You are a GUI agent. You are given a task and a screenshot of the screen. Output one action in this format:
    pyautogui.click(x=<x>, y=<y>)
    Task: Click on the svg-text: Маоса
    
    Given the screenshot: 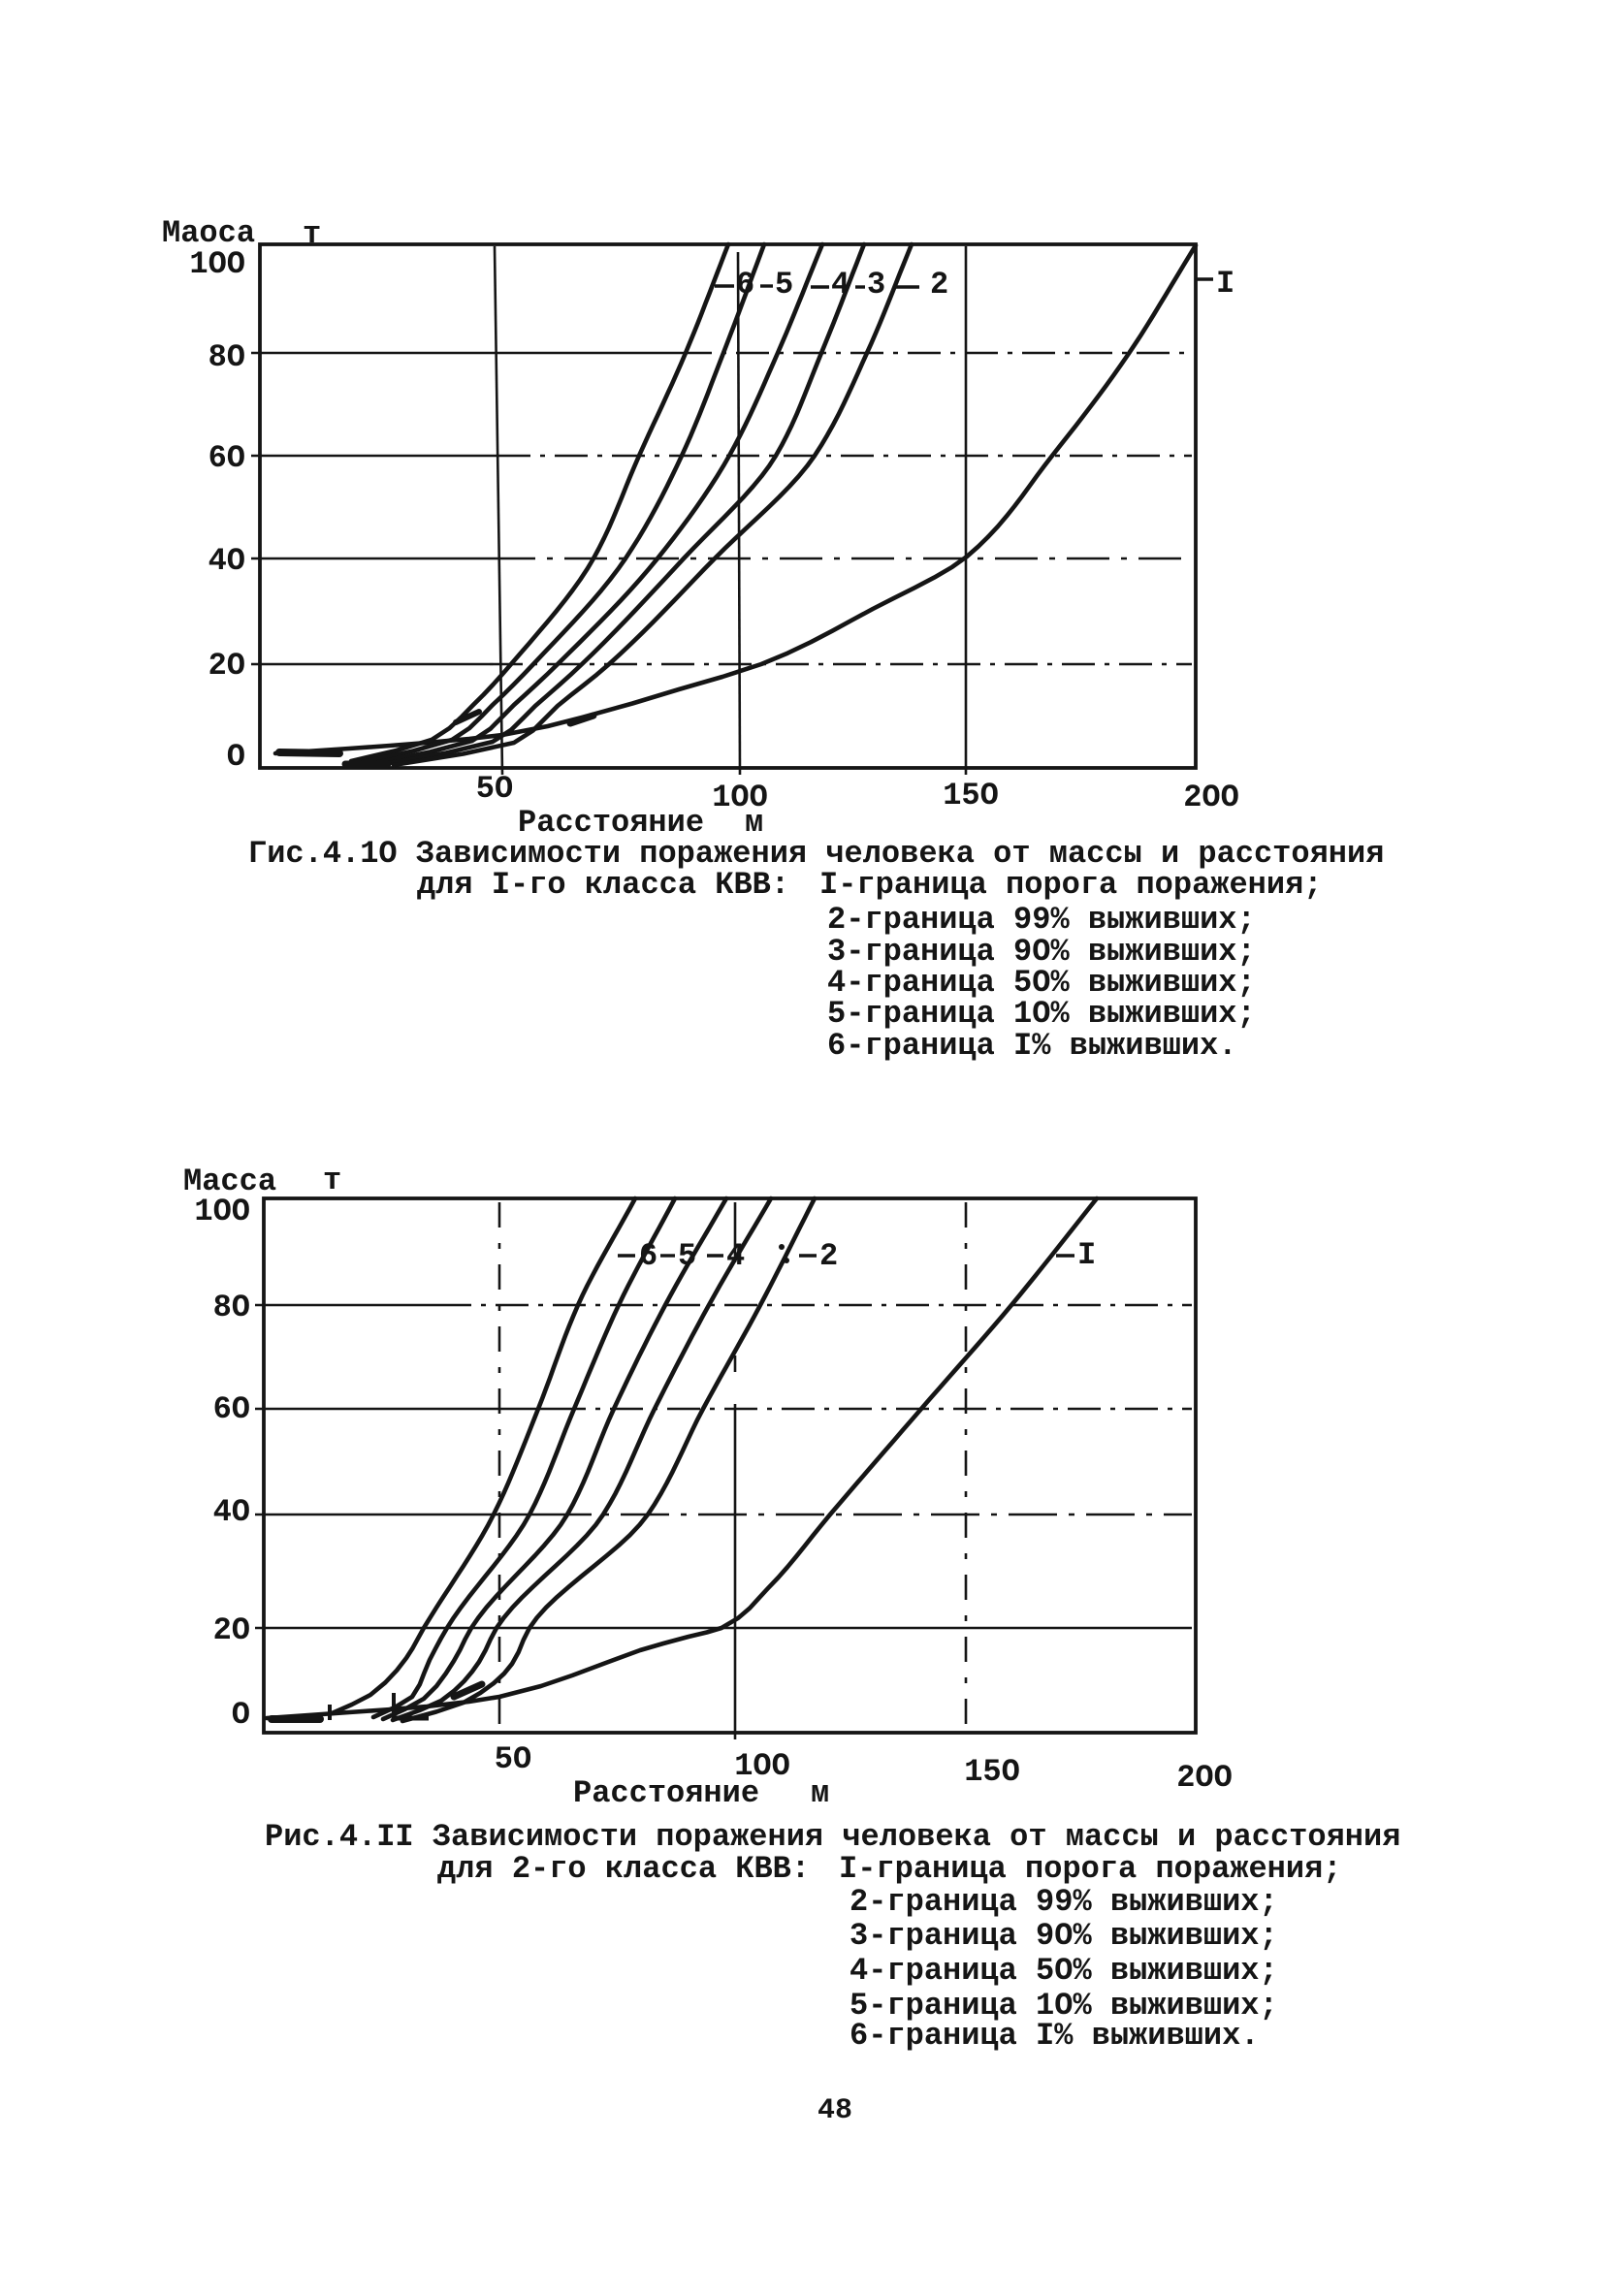 What is the action you would take?
    pyautogui.click(x=209, y=233)
    